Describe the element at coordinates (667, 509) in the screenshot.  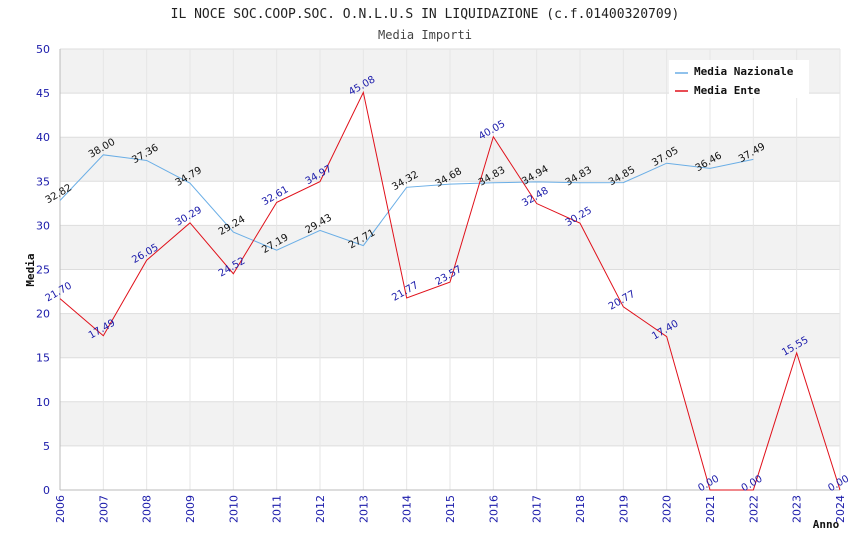
I see `x-tick-label: 2020` at that location.